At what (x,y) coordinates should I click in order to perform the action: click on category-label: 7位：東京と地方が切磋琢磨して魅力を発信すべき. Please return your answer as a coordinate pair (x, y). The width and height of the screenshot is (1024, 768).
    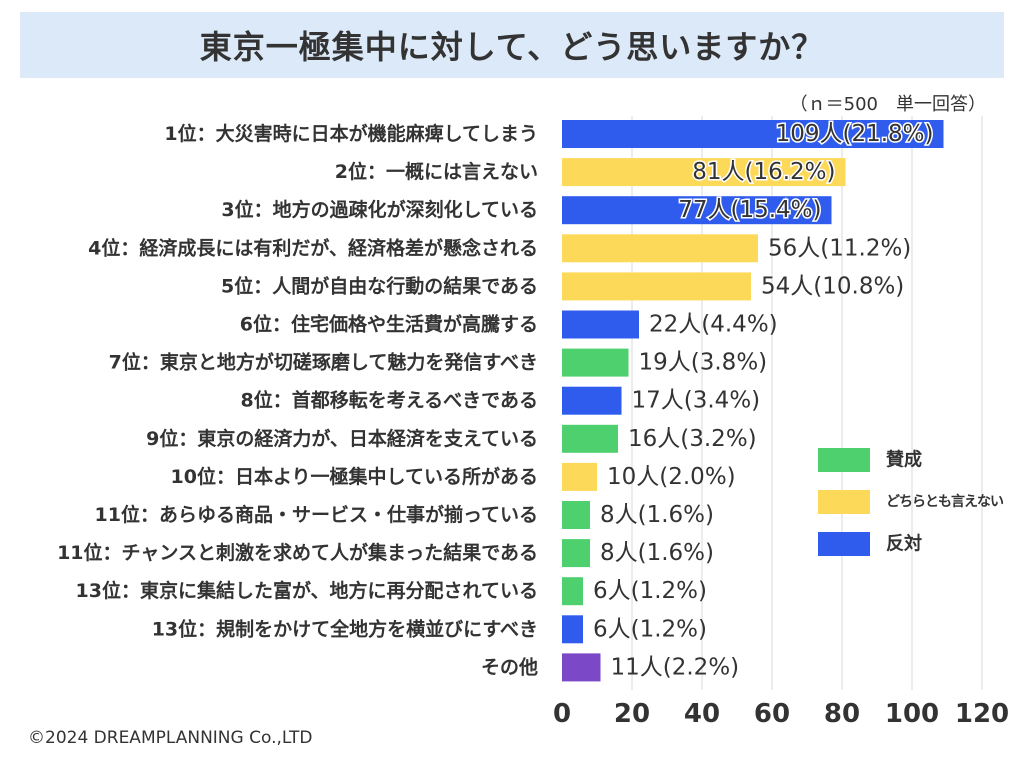
    Looking at the image, I should click on (323, 362).